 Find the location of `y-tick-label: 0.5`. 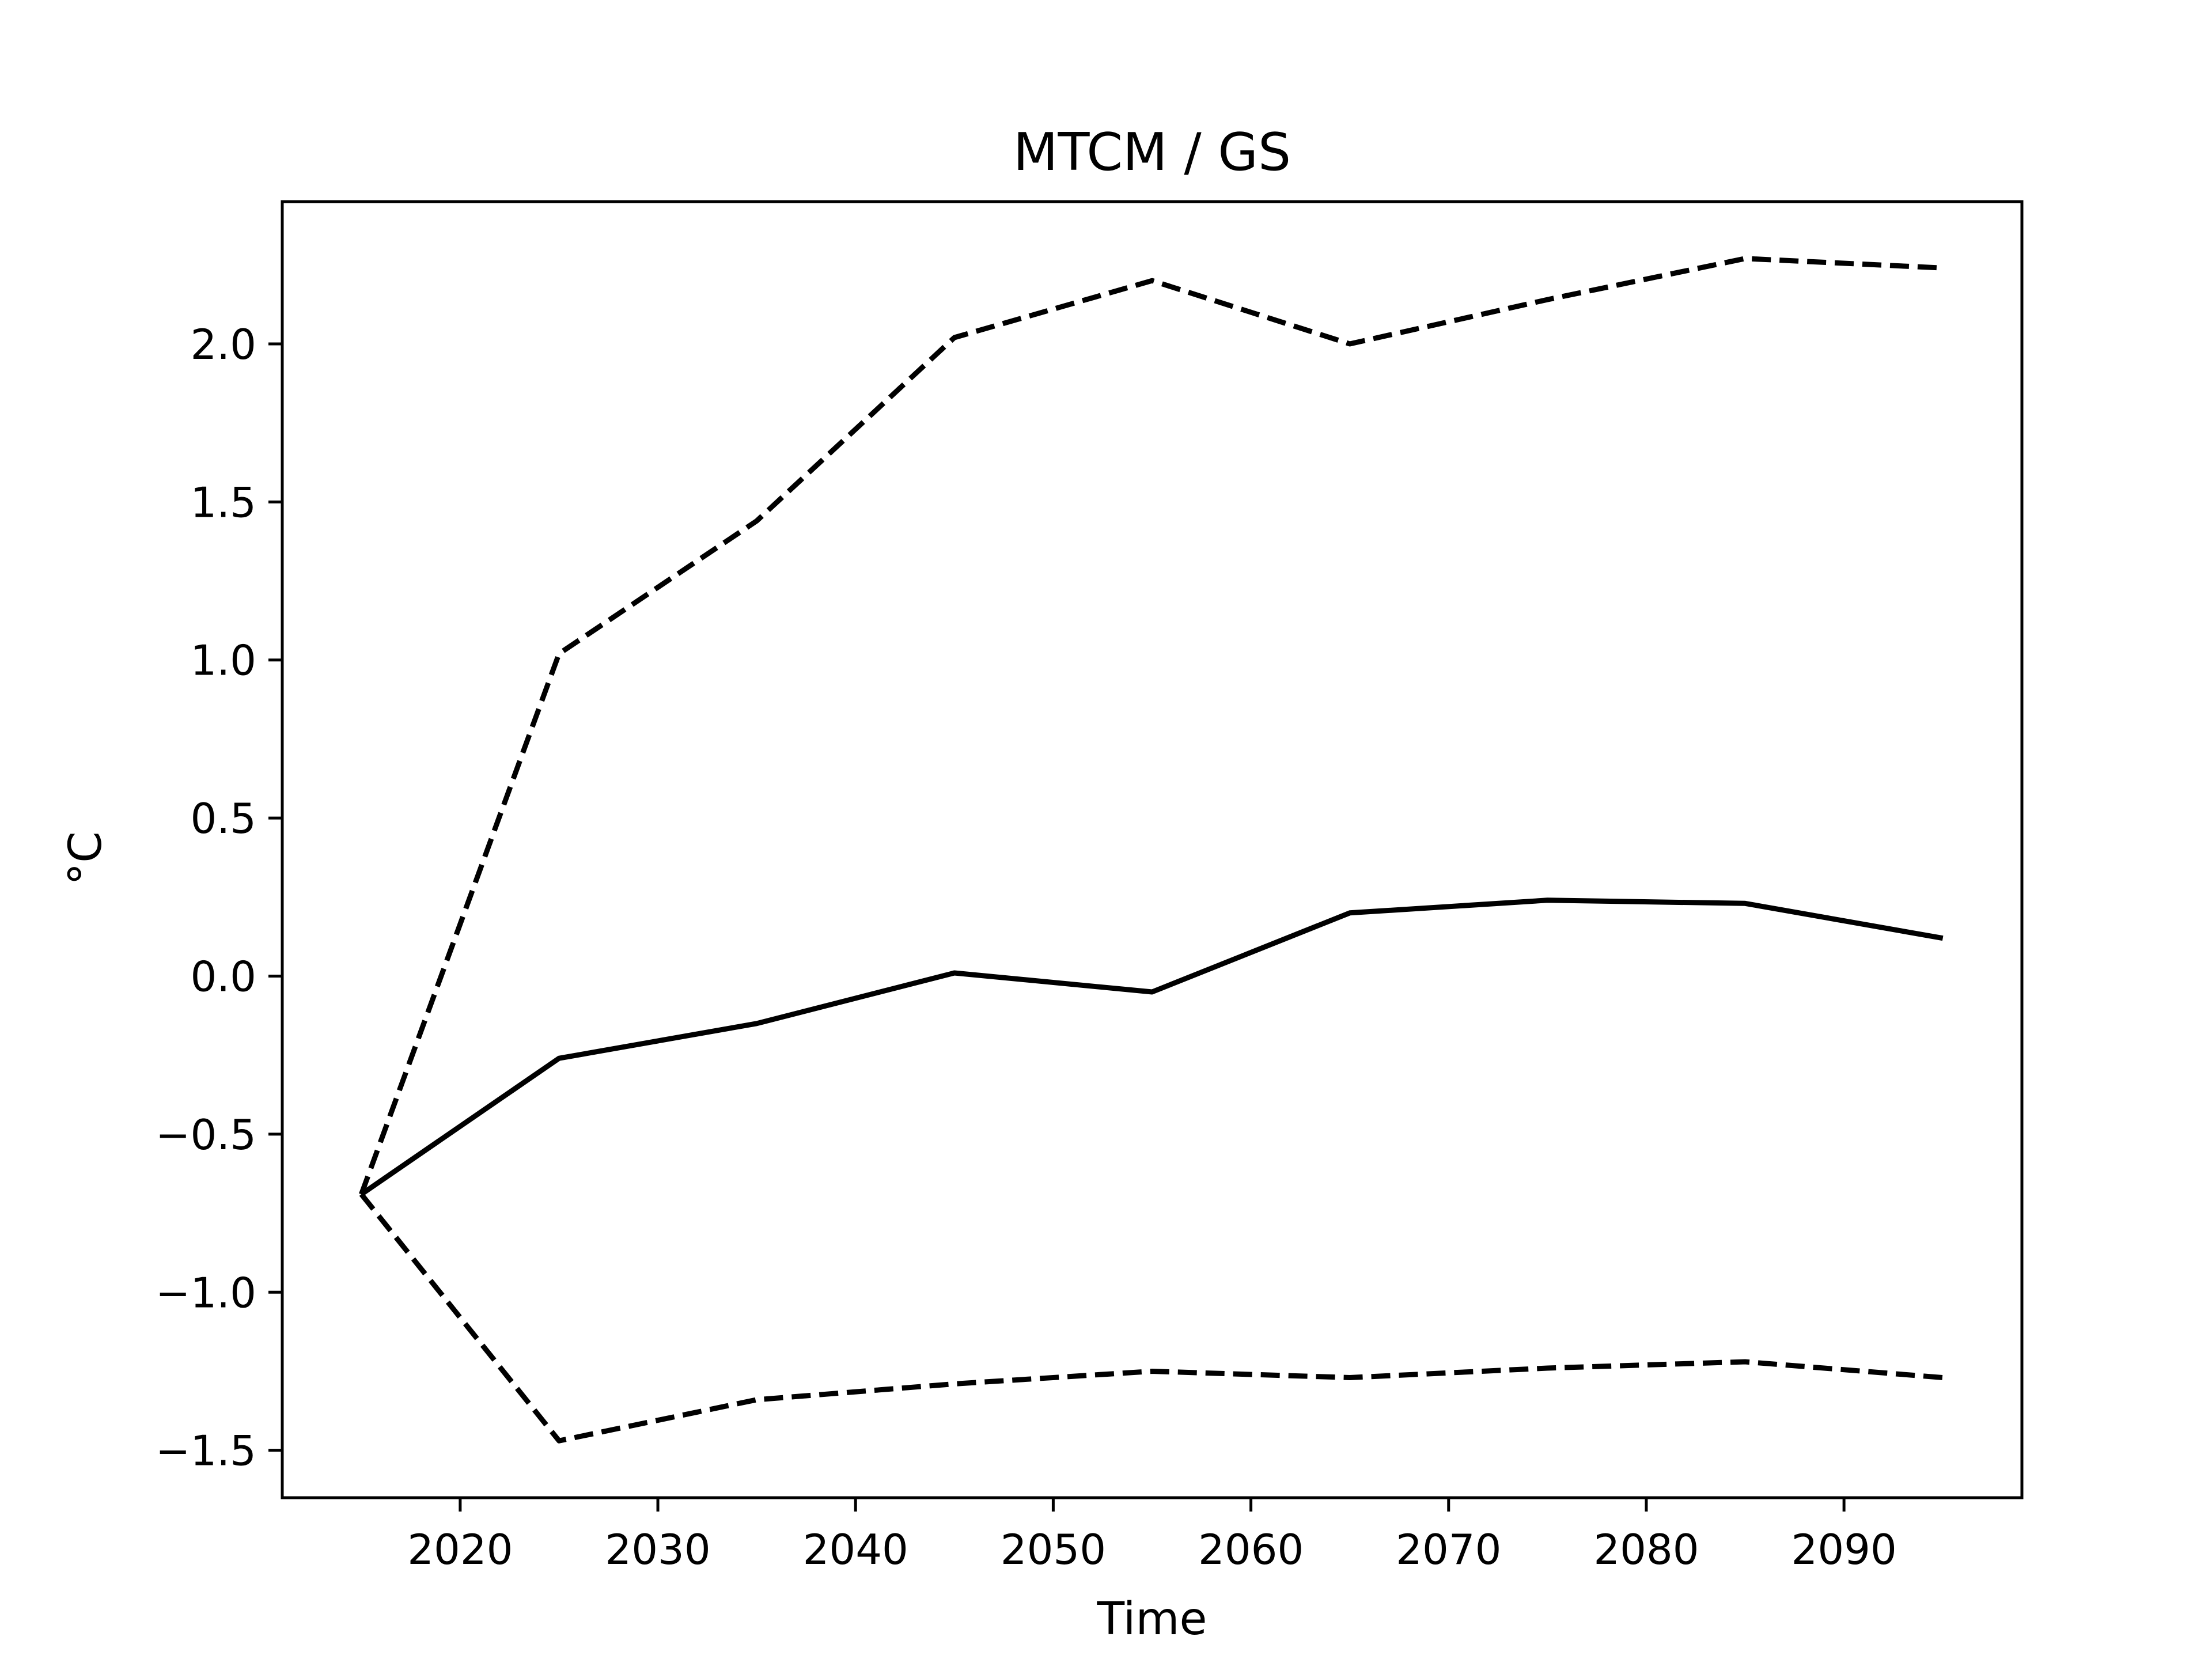

y-tick-label: 0.5 is located at coordinates (223, 818).